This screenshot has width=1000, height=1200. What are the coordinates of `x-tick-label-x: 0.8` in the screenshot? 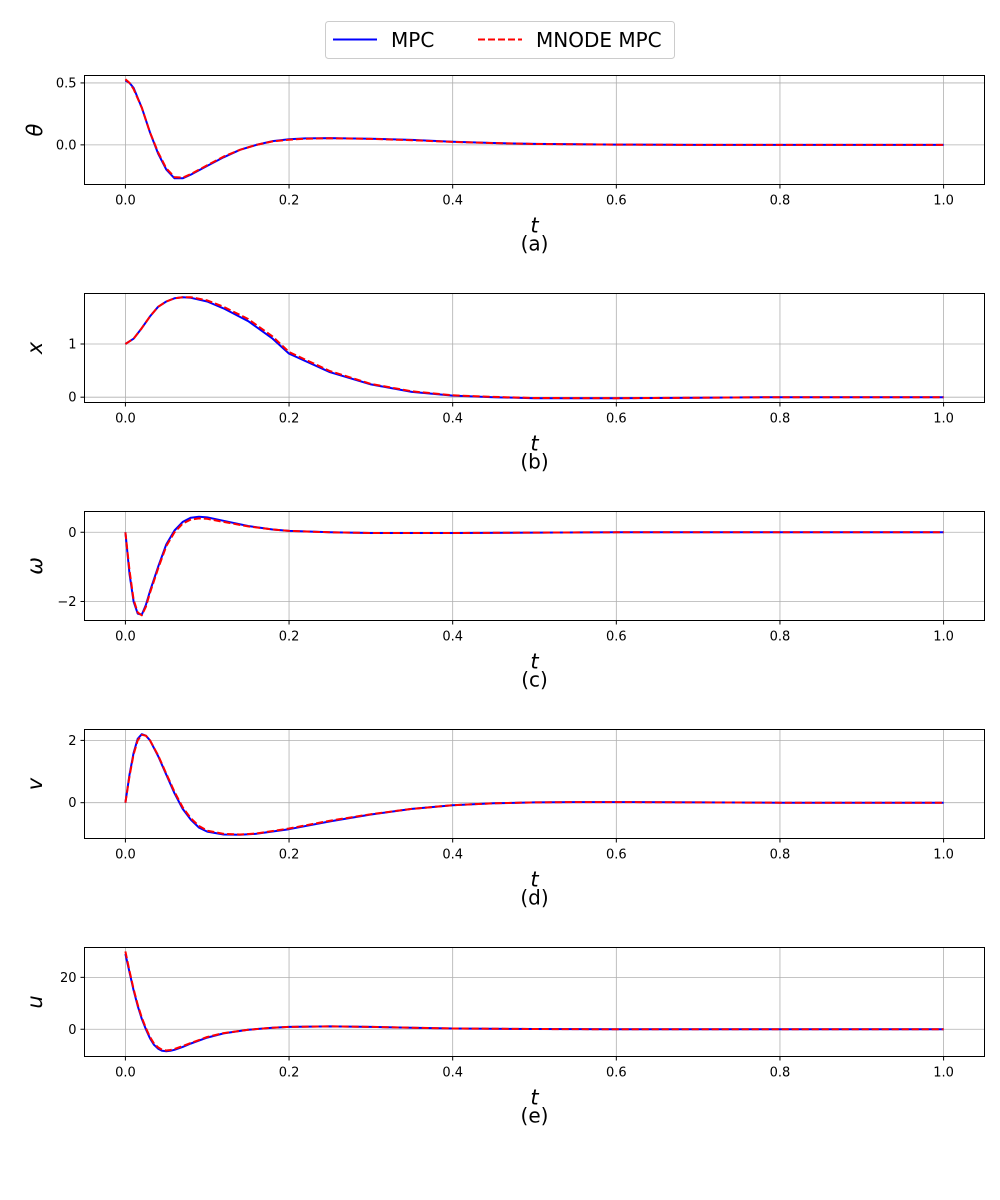 It's located at (780, 419).